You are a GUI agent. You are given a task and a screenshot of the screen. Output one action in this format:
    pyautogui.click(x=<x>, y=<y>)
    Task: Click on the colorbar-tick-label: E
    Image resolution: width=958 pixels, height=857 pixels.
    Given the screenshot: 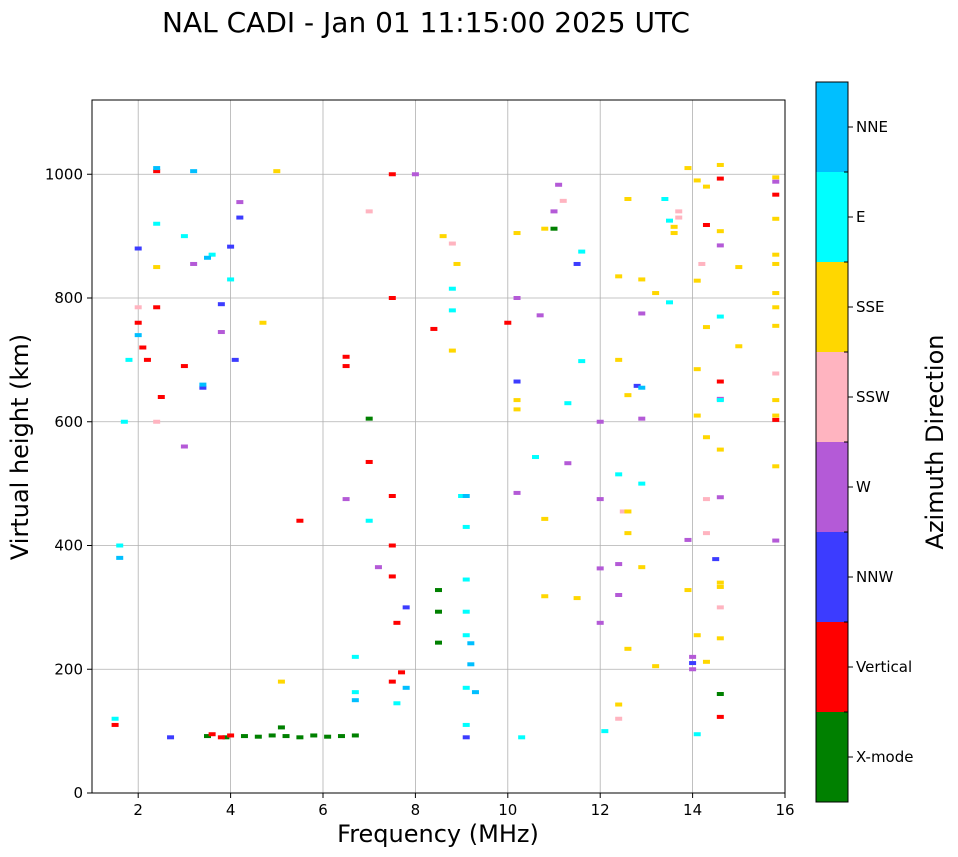 What is the action you would take?
    pyautogui.click(x=860, y=217)
    